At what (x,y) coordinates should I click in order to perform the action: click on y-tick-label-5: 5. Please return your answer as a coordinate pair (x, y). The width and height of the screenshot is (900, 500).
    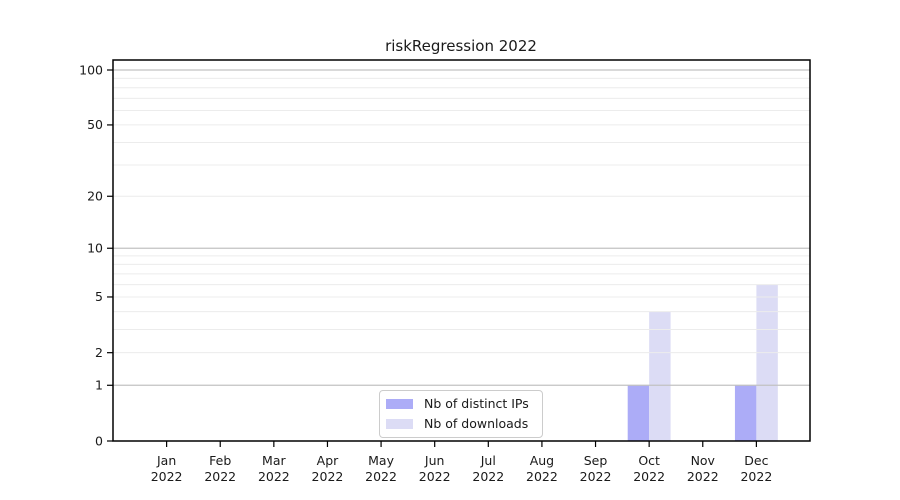
    Looking at the image, I should click on (99, 296).